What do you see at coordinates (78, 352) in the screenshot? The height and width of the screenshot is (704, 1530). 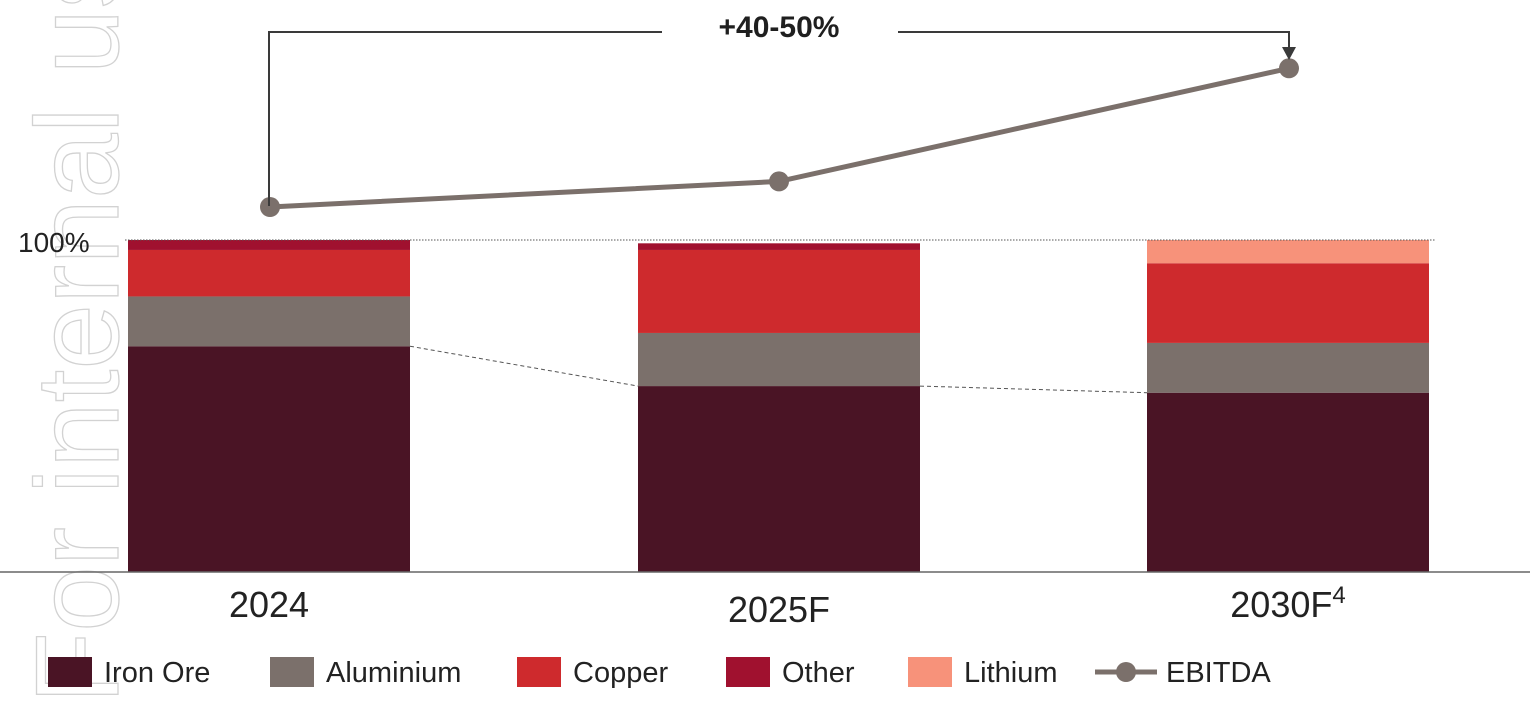 I see `watermark-text: For internal use only` at bounding box center [78, 352].